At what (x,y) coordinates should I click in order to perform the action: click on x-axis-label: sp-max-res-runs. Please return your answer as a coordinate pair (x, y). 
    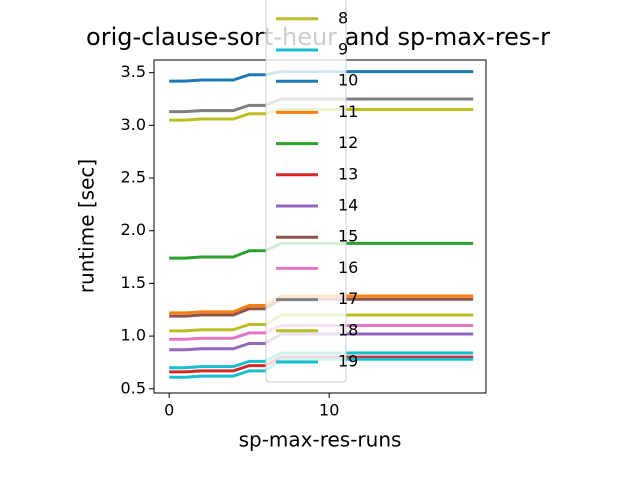
    Looking at the image, I should click on (320, 440).